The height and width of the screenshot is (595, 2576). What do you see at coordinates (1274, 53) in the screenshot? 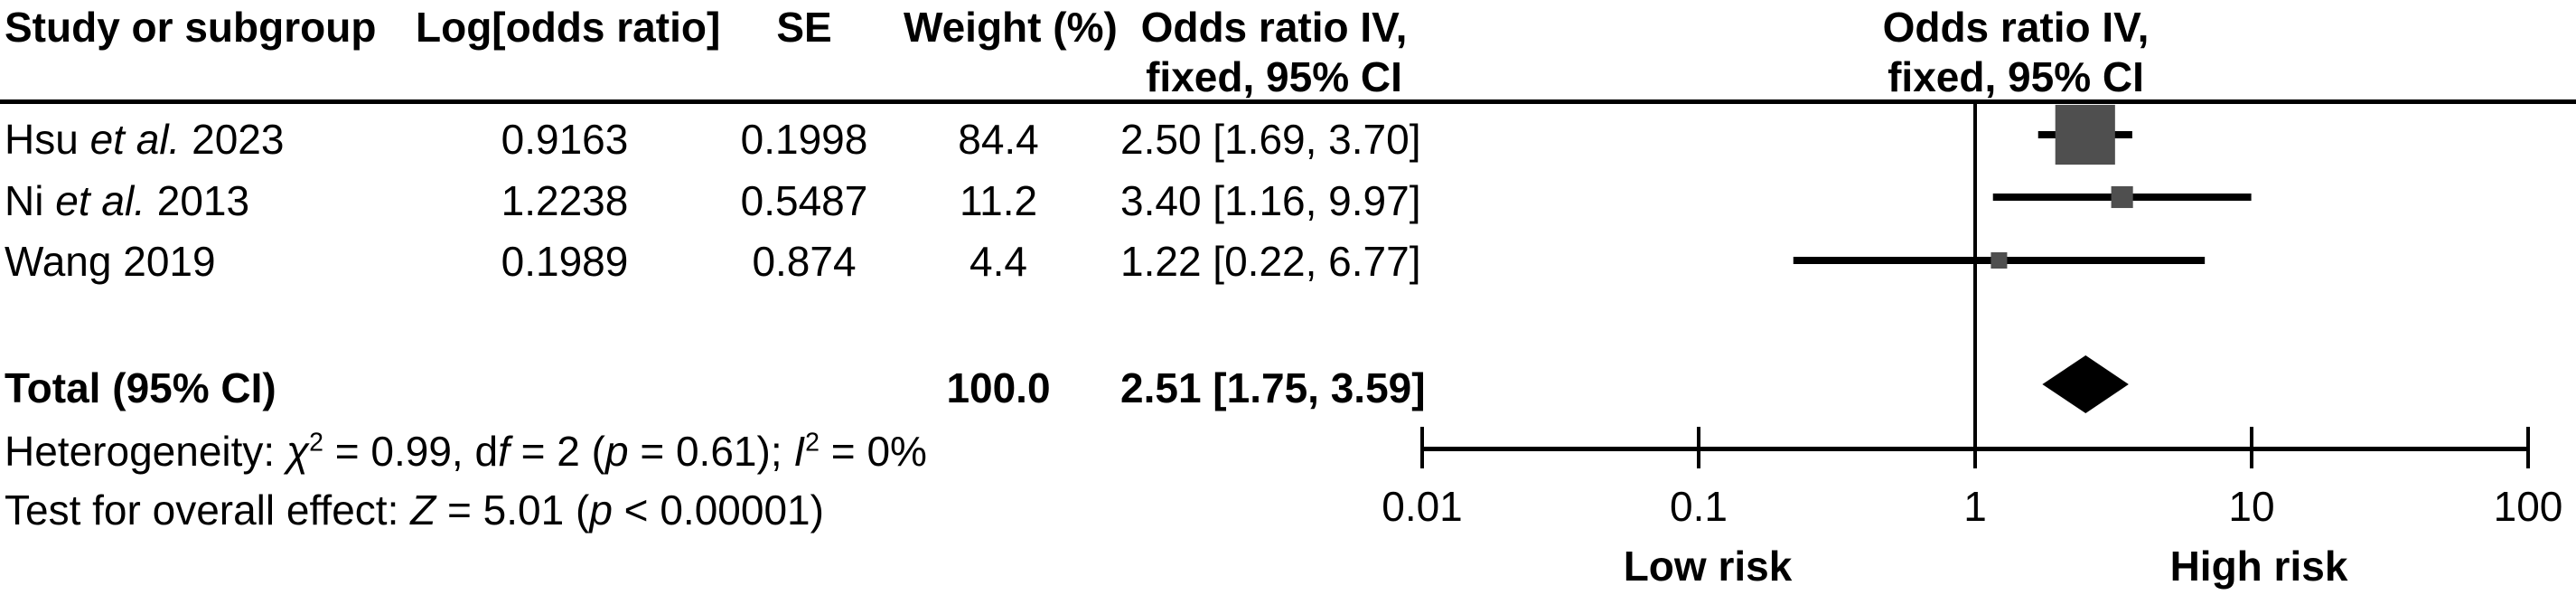
I see `header-or-ci-text-column: Odds ratio IV, fixed, 95% CI` at bounding box center [1274, 53].